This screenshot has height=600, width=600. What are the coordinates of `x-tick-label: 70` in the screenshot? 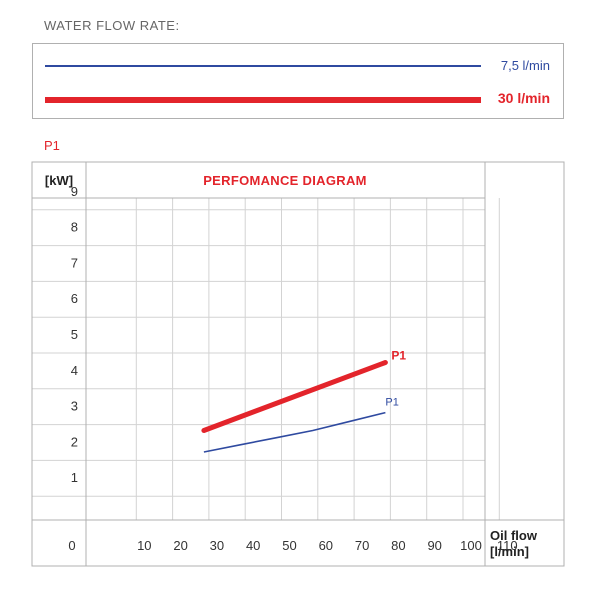 It's located at (362, 545).